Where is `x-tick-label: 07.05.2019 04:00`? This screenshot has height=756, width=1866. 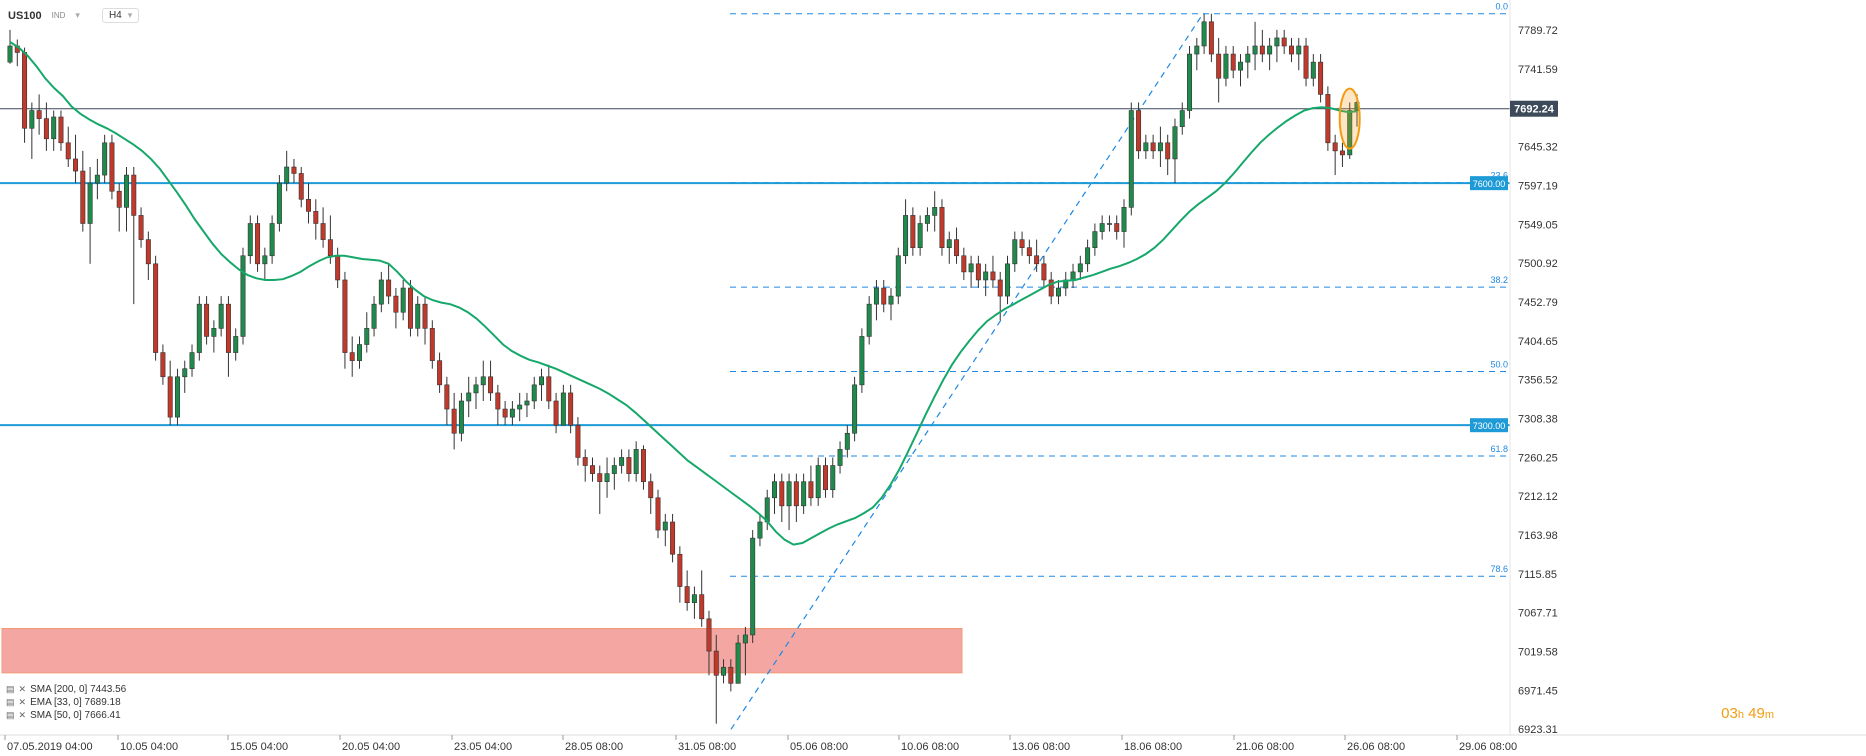 x-tick-label: 07.05.2019 04:00 is located at coordinates (50, 747).